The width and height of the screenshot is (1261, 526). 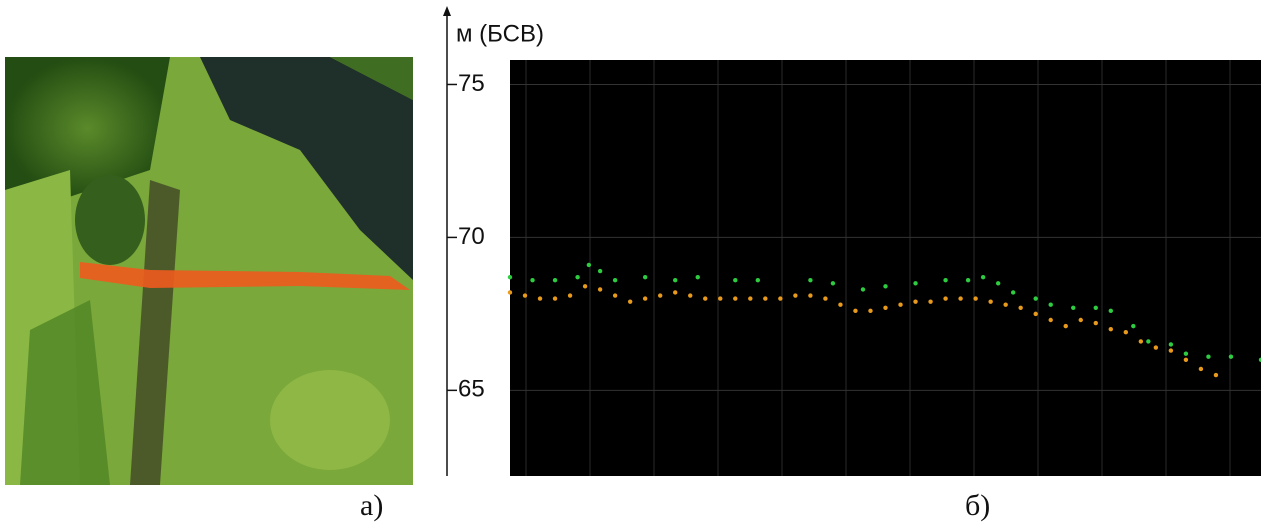 What do you see at coordinates (471, 236) in the screenshot?
I see `y-tick-label: 70` at bounding box center [471, 236].